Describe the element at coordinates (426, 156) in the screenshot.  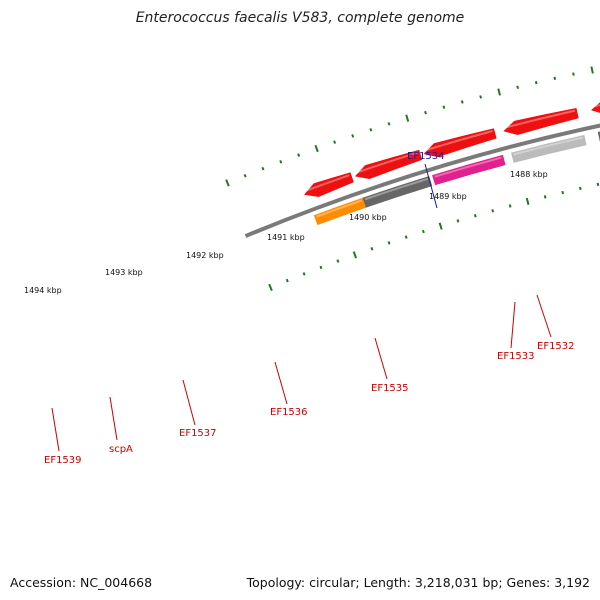
I see `gene-label: EF1534` at that location.